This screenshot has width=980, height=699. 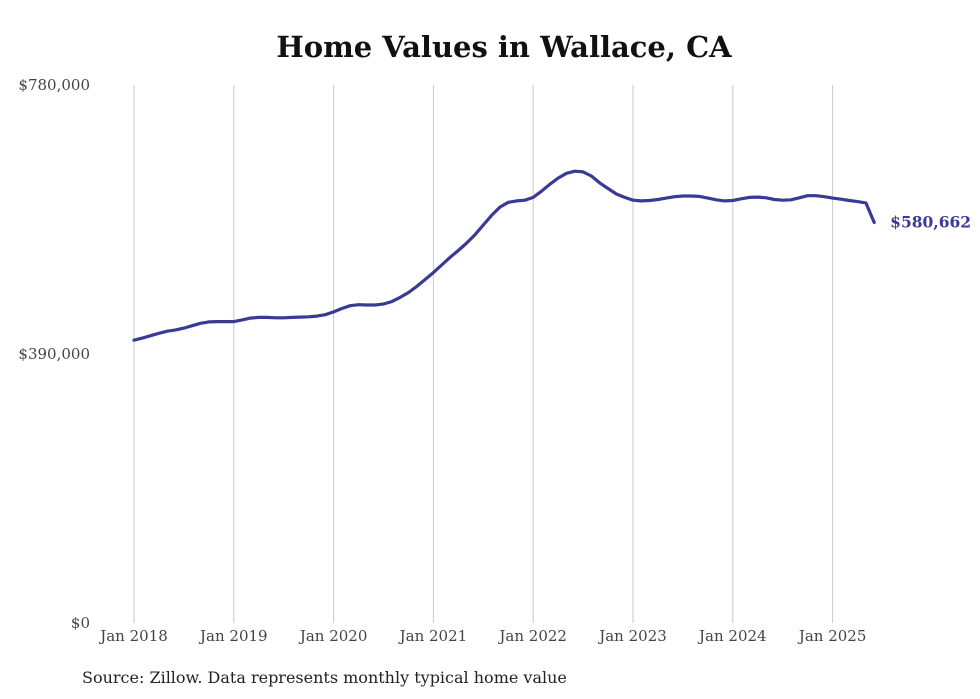 What do you see at coordinates (133, 636) in the screenshot?
I see `x-tick-label: Jan 2018` at bounding box center [133, 636].